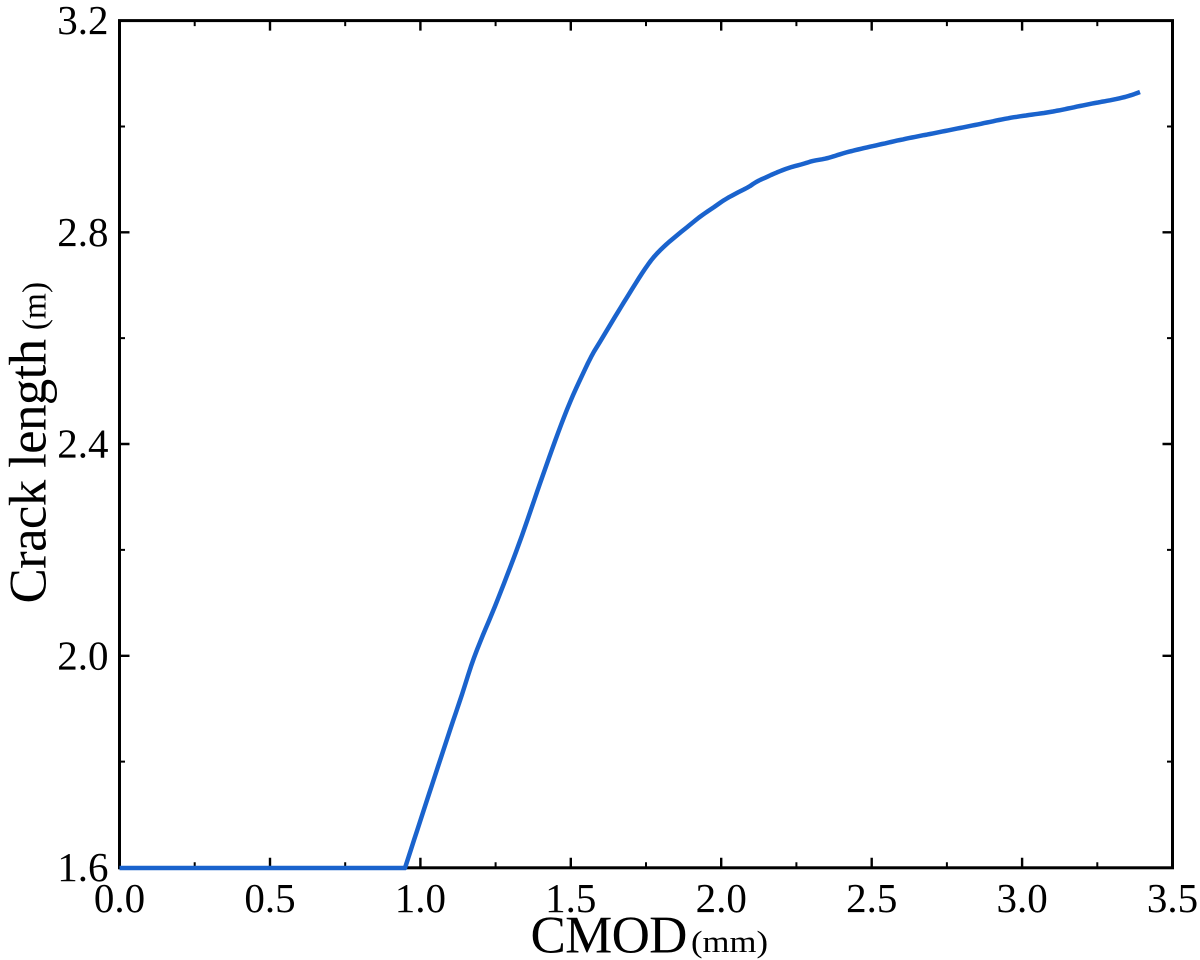 The height and width of the screenshot is (960, 1200). Describe the element at coordinates (82, 444) in the screenshot. I see `svg-text: 2.4` at that location.